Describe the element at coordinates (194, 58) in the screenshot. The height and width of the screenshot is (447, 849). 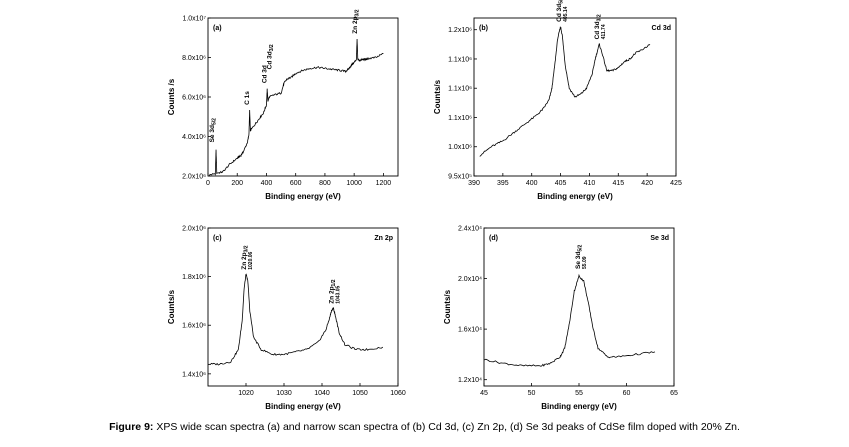
I see `y-tick-label: 8.0x10⁶` at that location.